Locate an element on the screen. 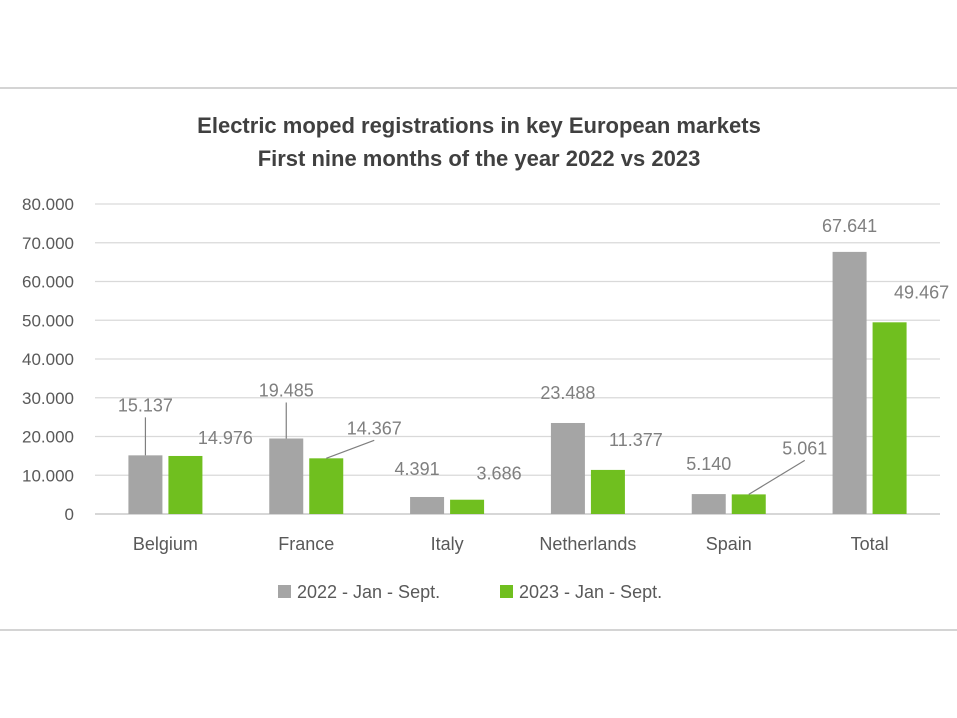  y-tick-label: 10.000 is located at coordinates (48, 475).